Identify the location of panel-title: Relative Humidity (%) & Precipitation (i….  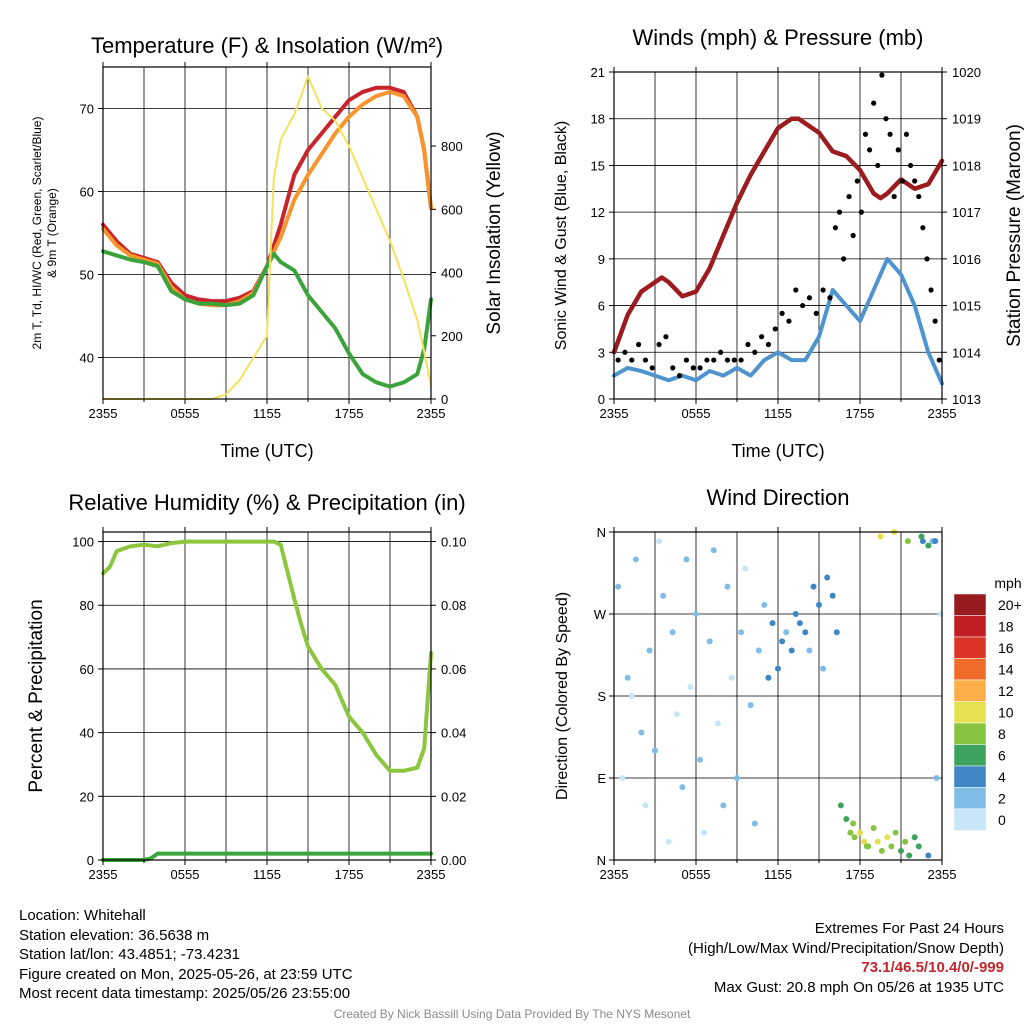
(266, 502).